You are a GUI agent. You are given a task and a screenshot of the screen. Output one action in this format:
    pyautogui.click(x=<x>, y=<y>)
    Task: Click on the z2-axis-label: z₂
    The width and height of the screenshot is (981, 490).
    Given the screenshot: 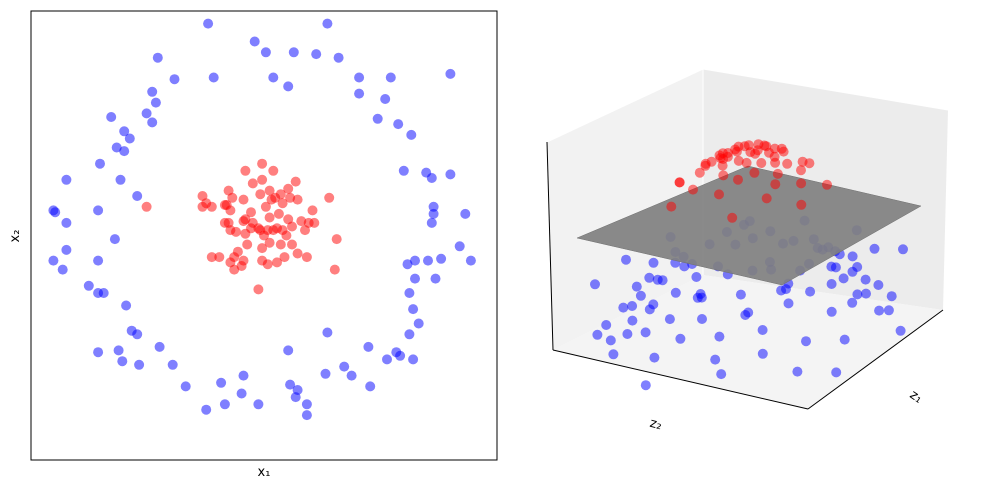 What is the action you would take?
    pyautogui.click(x=655, y=424)
    